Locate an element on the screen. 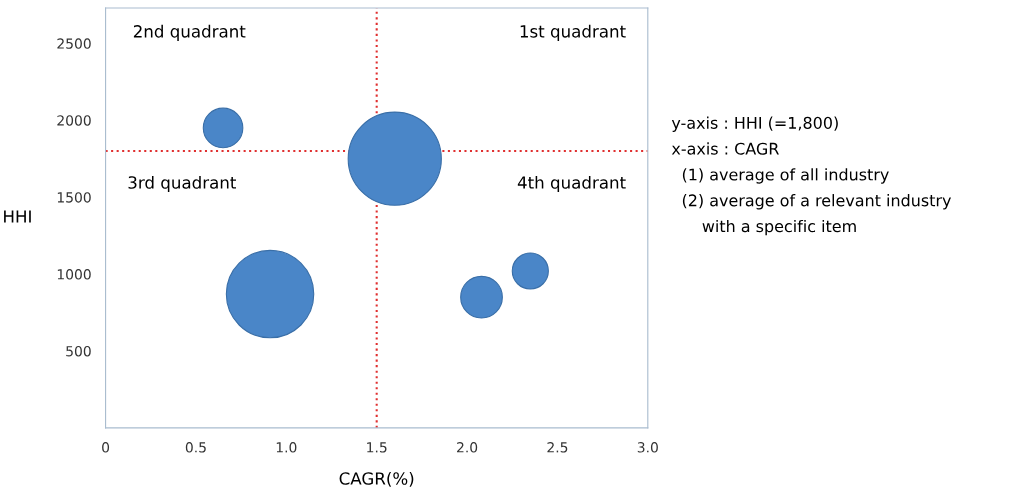 The image size is (1025, 497). text: x-axis : CAGR is located at coordinates (725, 148).